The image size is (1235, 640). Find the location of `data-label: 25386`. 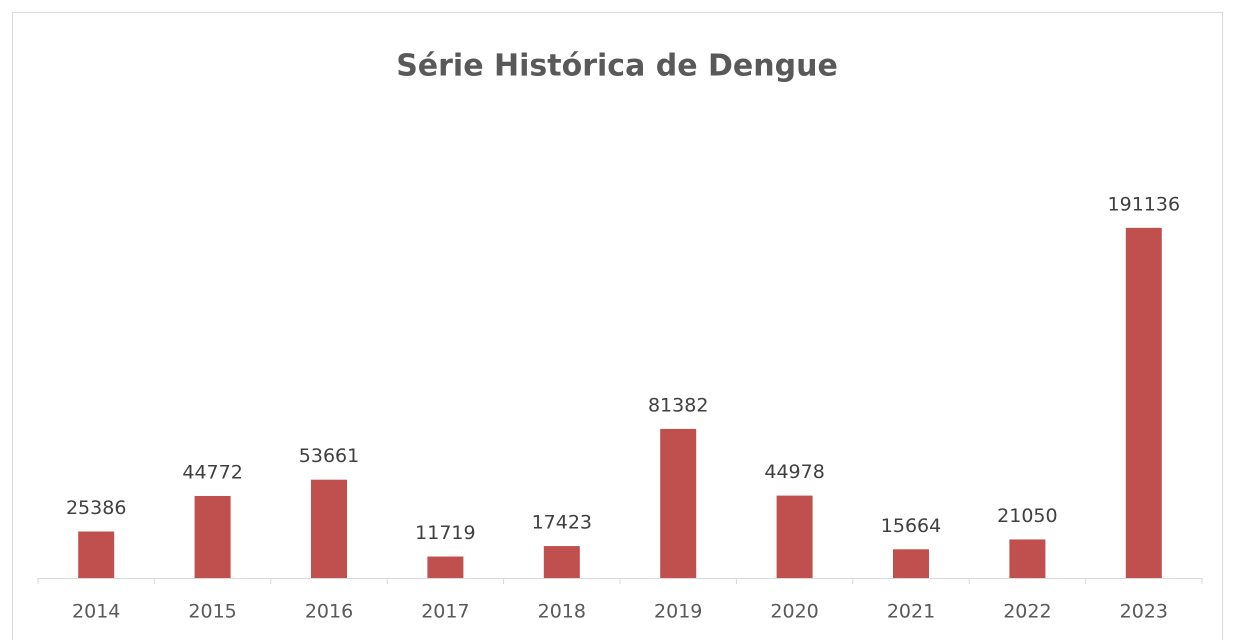

data-label: 25386 is located at coordinates (96, 508).